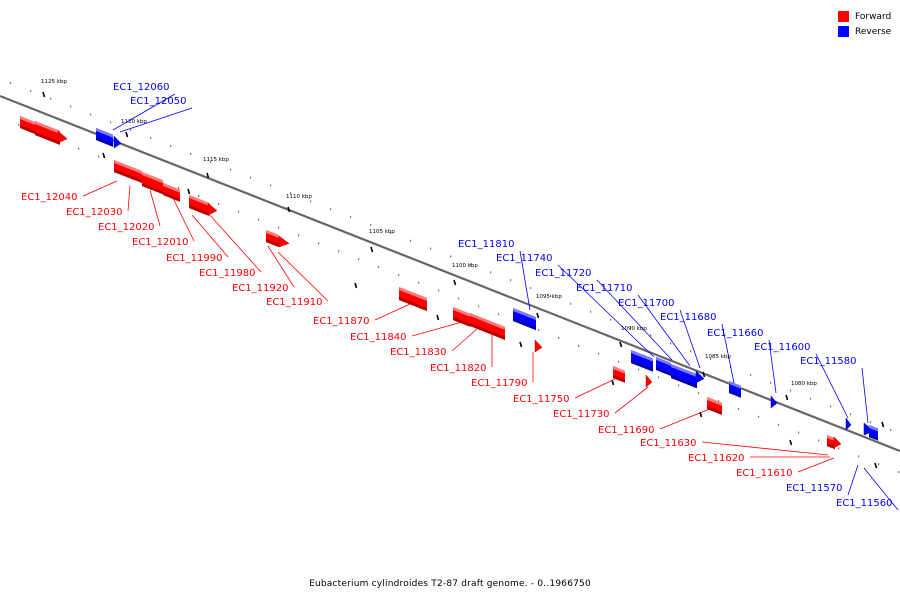  I want to click on scale-label: 1090 kbp, so click(634, 329).